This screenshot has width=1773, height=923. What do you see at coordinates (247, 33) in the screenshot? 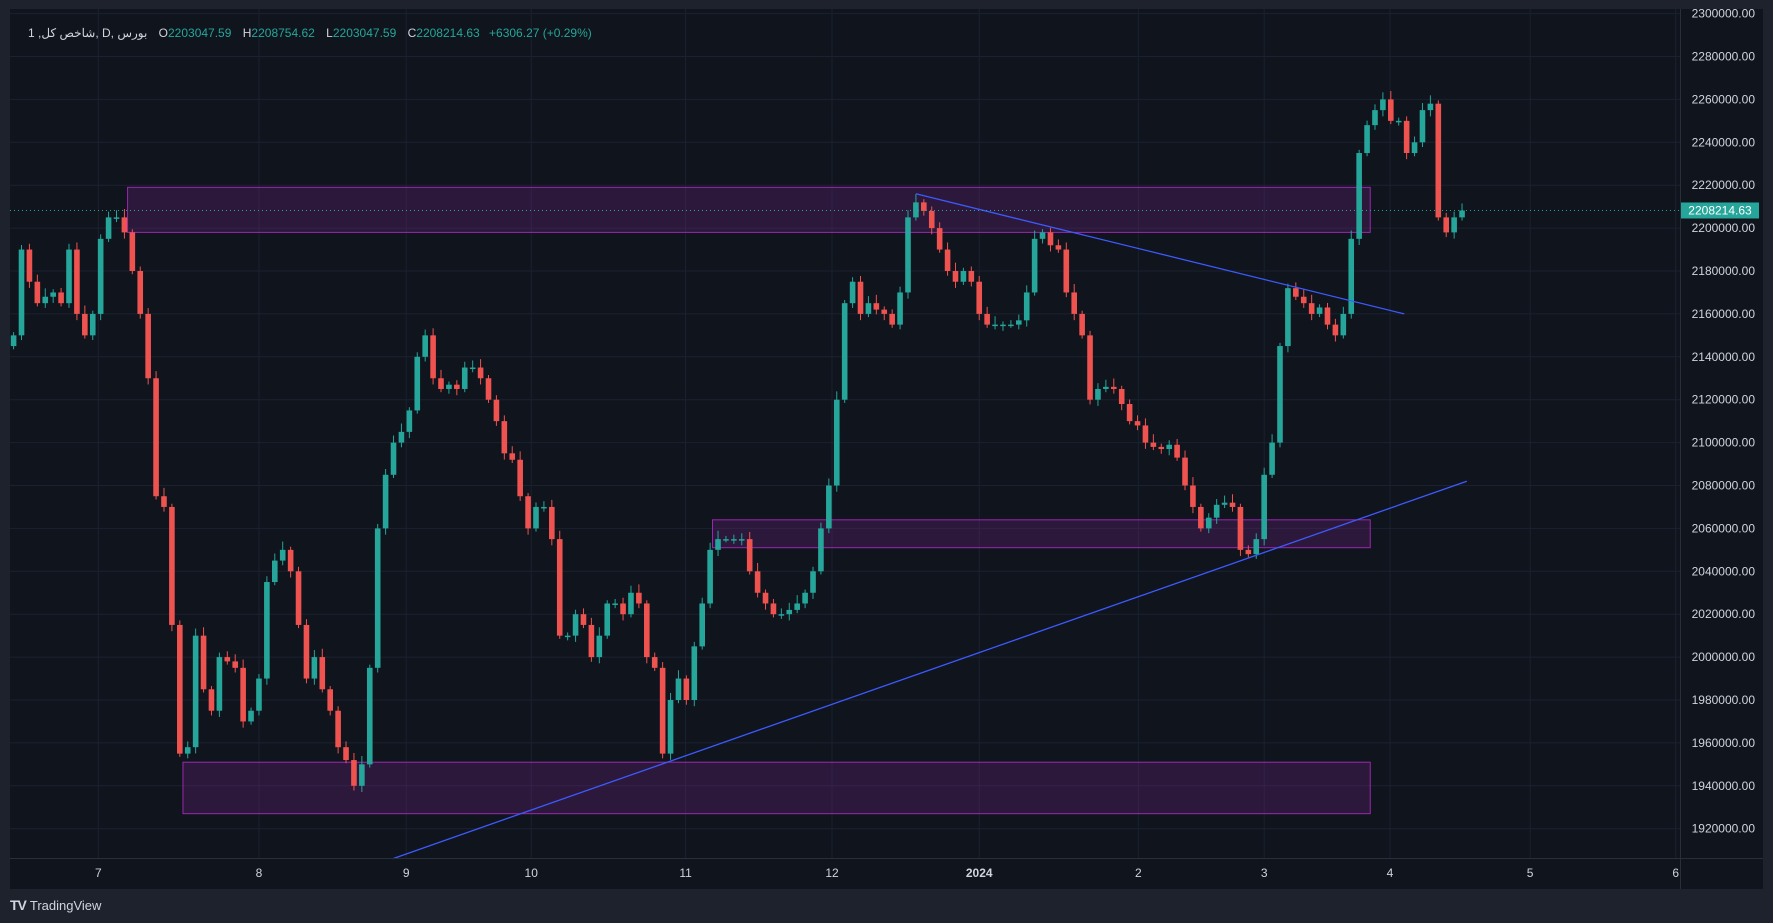
I see `high-label: H` at bounding box center [247, 33].